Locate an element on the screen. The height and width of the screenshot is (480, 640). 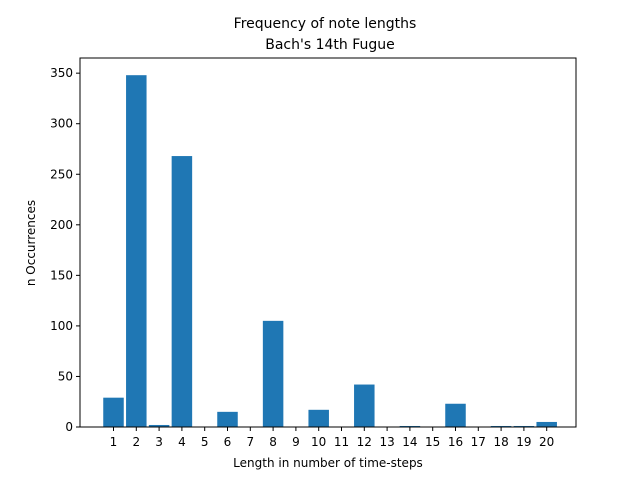
x-tick-label-15: 15 is located at coordinates (432, 442).